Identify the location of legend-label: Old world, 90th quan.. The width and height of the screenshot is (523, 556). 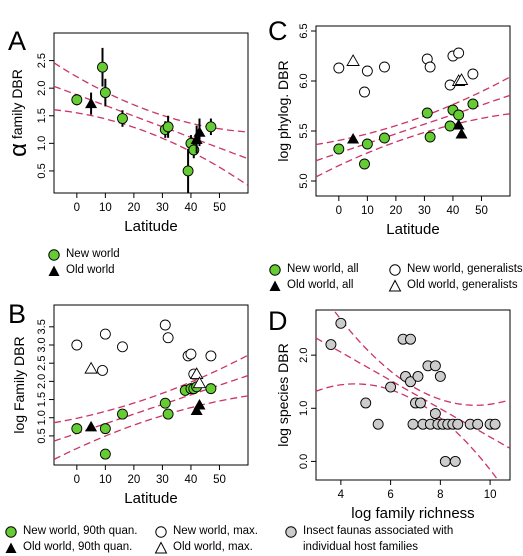
(78, 547).